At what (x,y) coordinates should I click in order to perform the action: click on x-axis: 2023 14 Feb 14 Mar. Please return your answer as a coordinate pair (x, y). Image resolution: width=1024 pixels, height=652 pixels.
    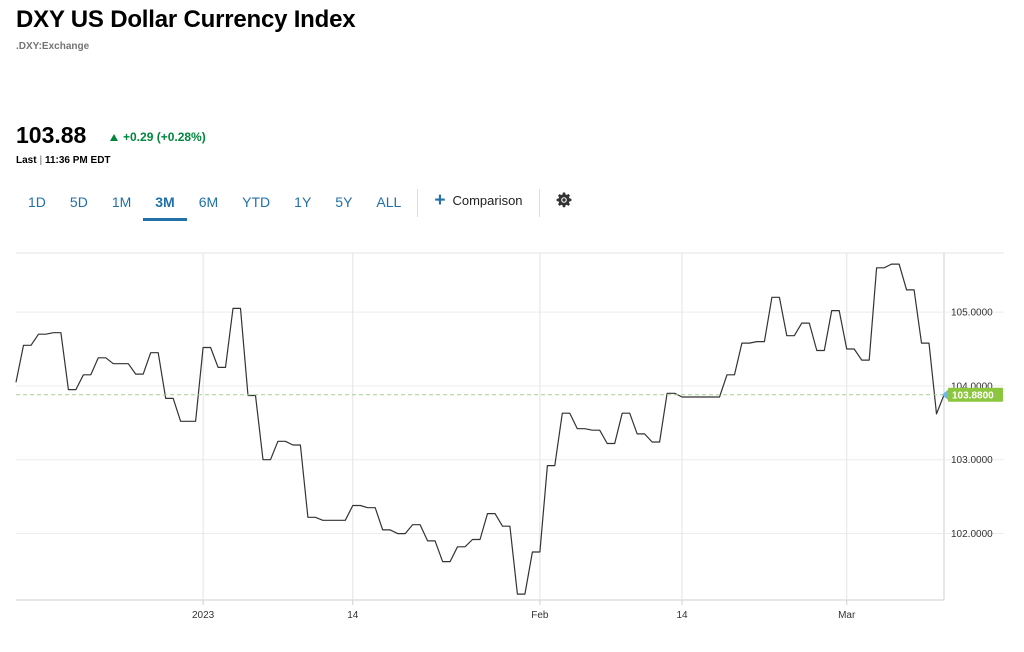
    Looking at the image, I should click on (524, 615).